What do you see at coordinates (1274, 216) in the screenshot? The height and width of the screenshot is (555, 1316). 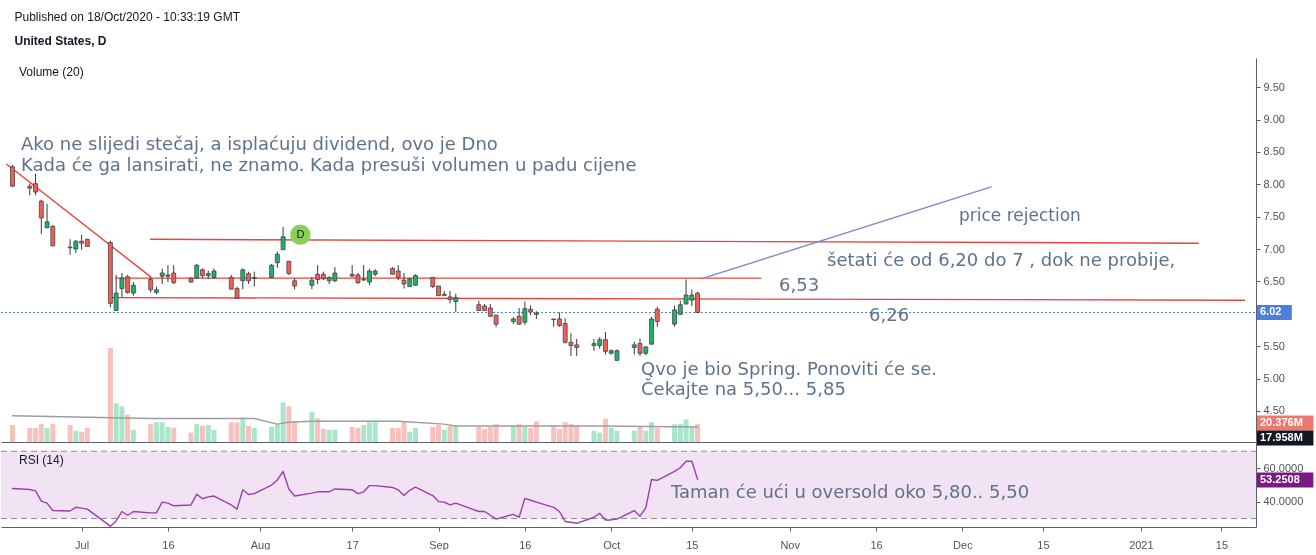 I see `y-tick-label: 7.50` at bounding box center [1274, 216].